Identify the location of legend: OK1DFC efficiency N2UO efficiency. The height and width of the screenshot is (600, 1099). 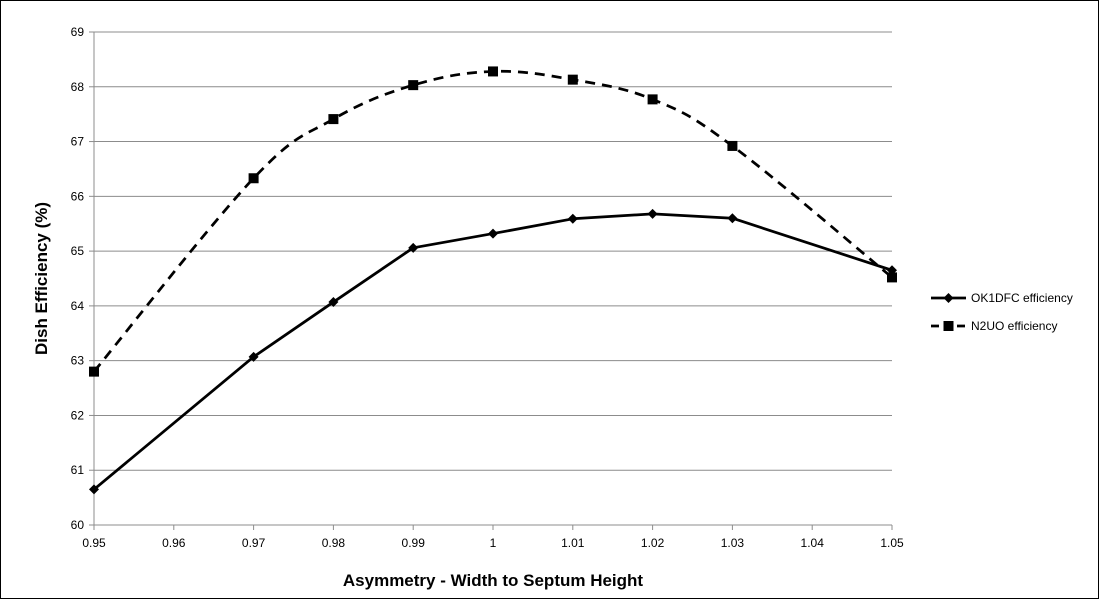
(1002, 312).